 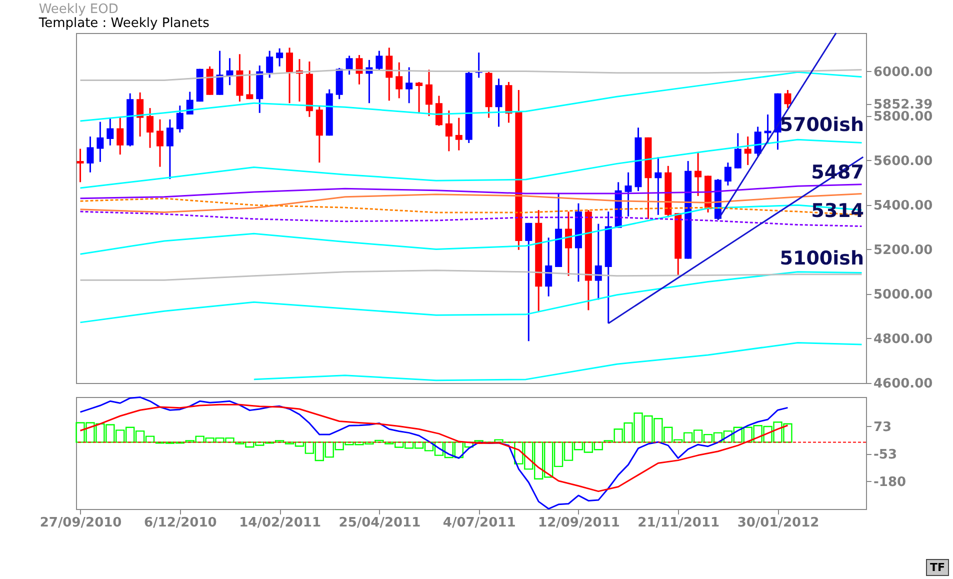 I want to click on annotation: 5100ish, so click(x=822, y=259).